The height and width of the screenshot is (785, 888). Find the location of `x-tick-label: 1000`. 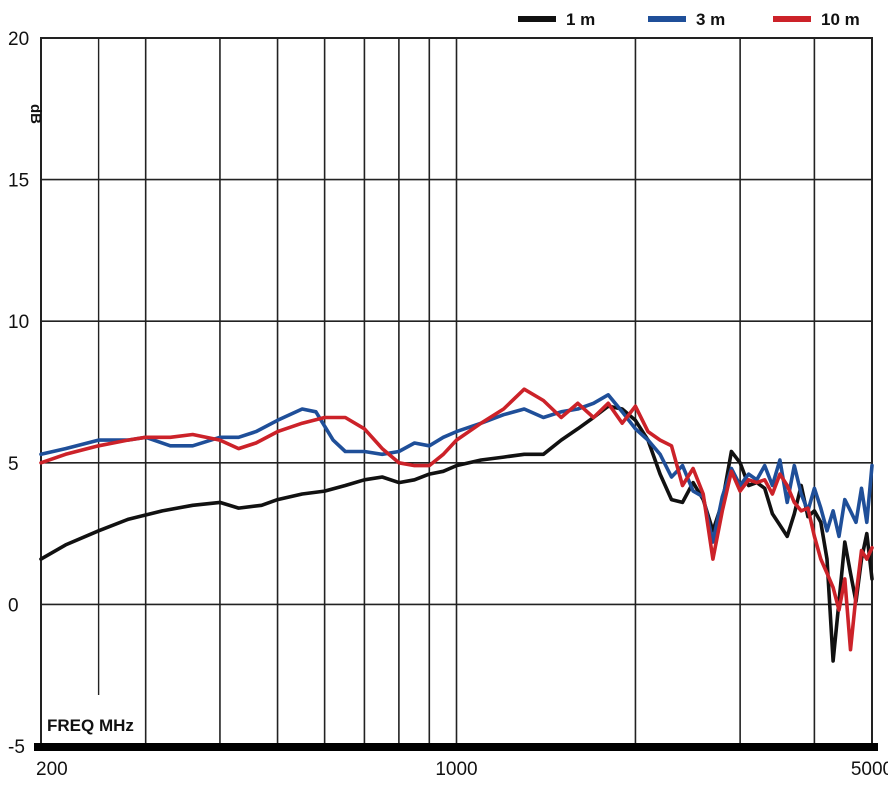

x-tick-label: 1000 is located at coordinates (456, 769).